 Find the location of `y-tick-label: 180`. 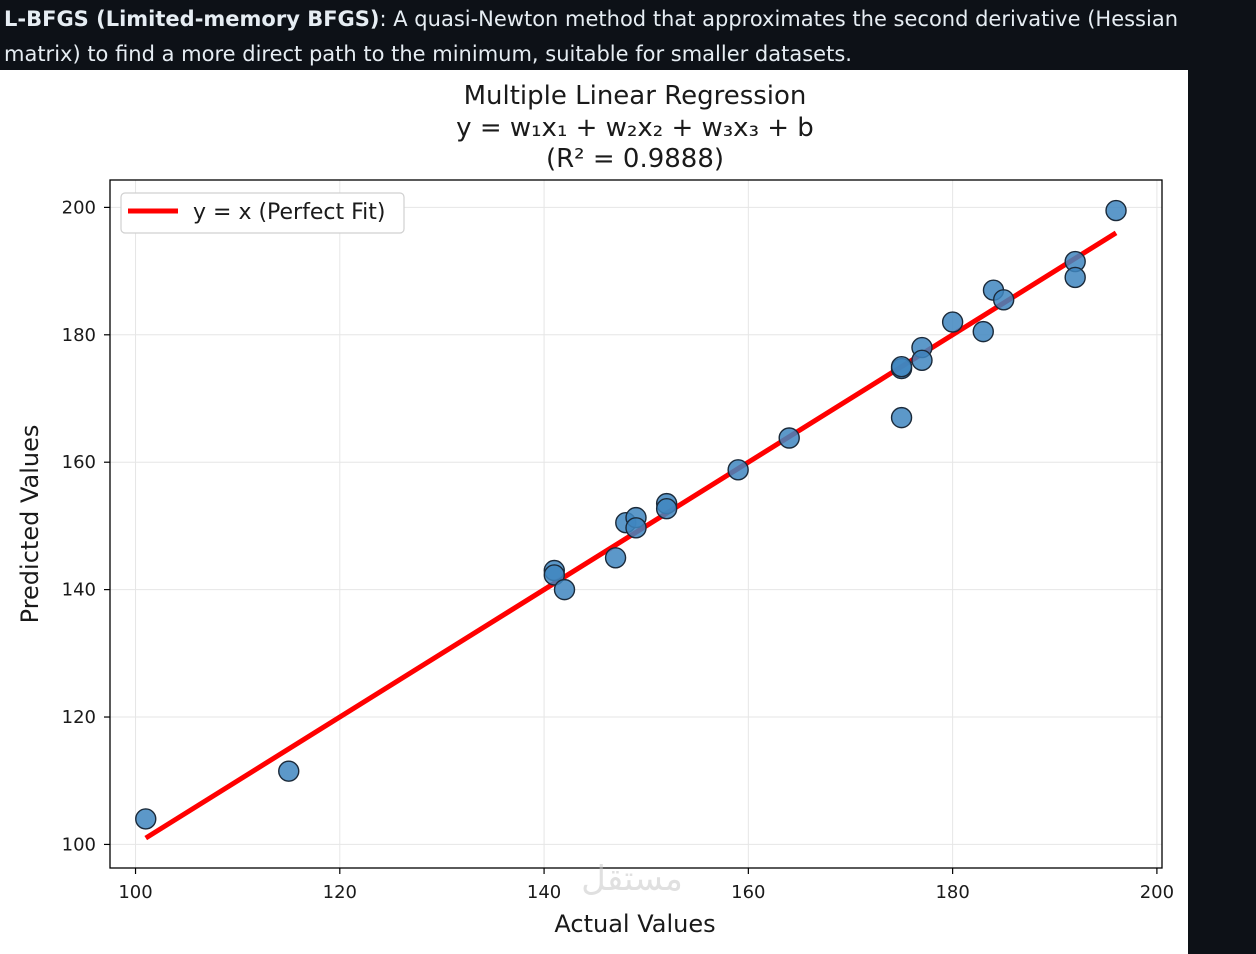

y-tick-label: 180 is located at coordinates (79, 335).